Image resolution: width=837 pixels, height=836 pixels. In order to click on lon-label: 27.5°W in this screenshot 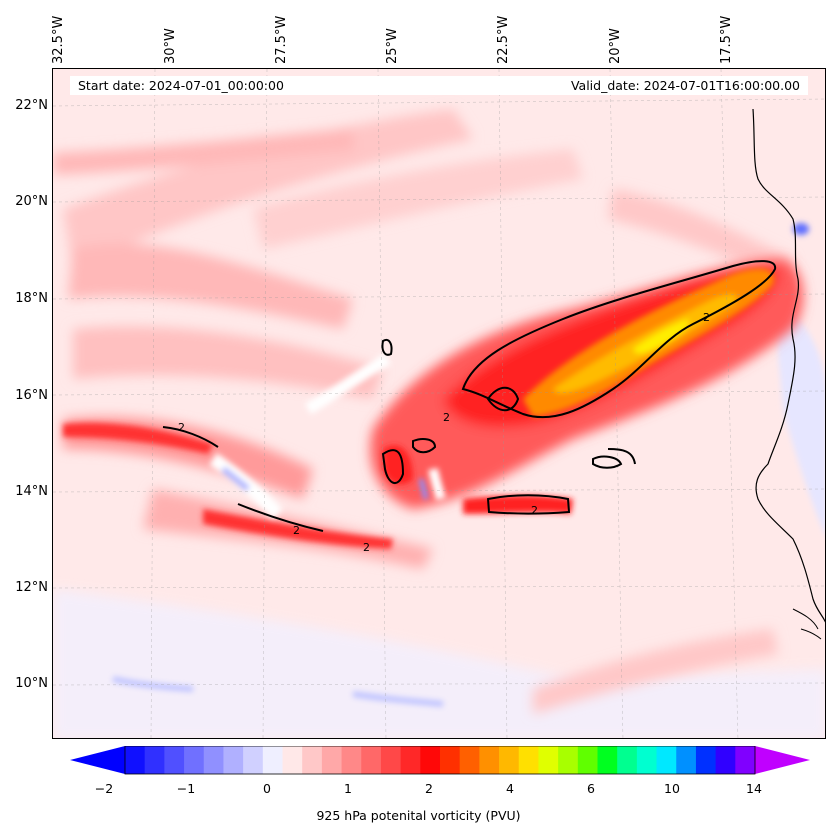, I will do `click(281, 39)`.